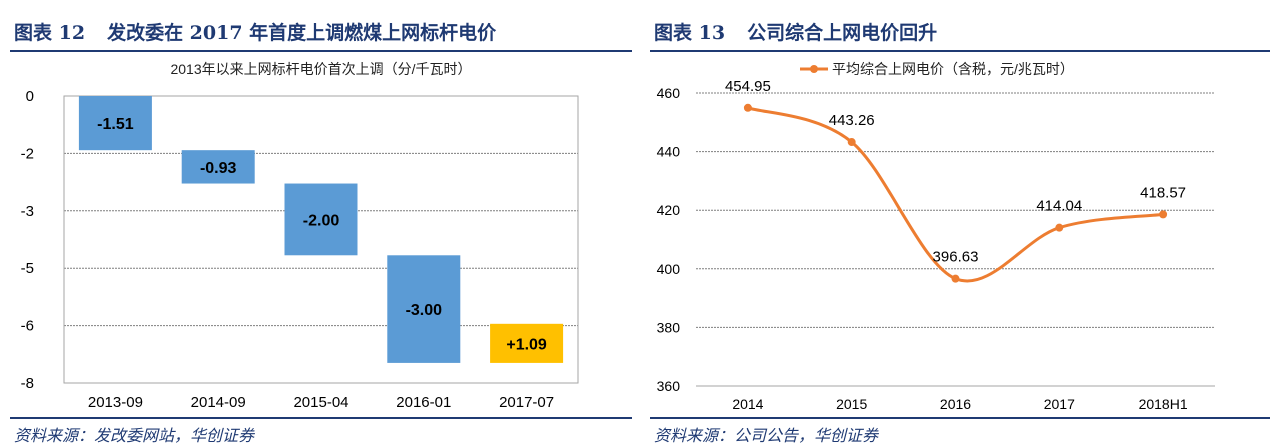 This screenshot has height=448, width=1270. I want to click on x-tick-label: 2017, so click(1059, 404).